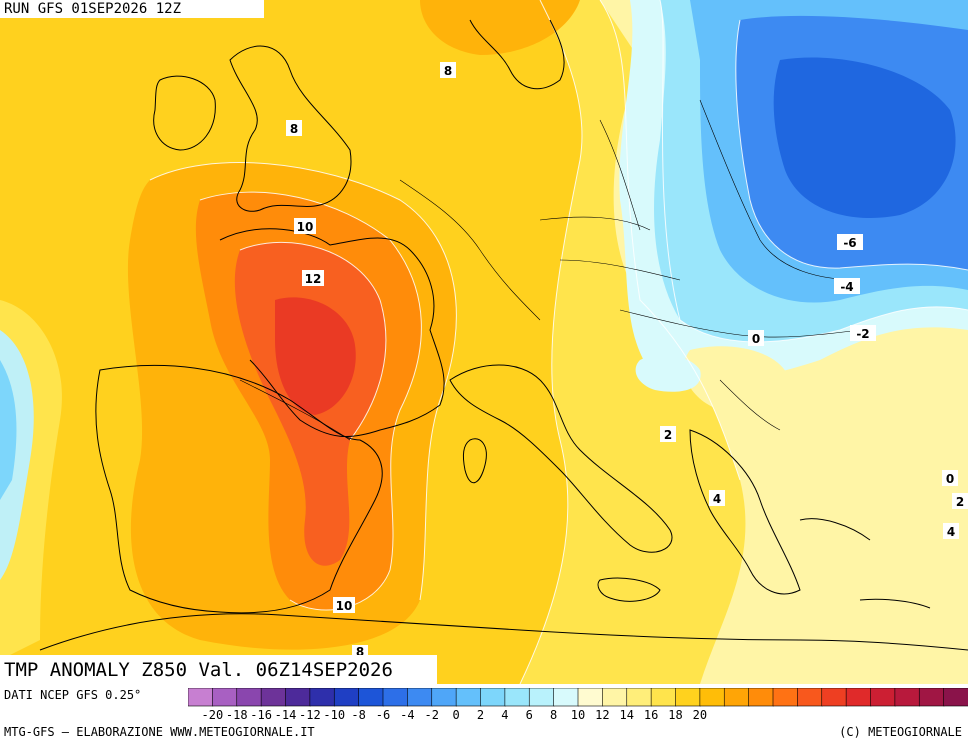 The width and height of the screenshot is (968, 745). I want to click on colorbar-tick-label: 16, so click(651, 715).